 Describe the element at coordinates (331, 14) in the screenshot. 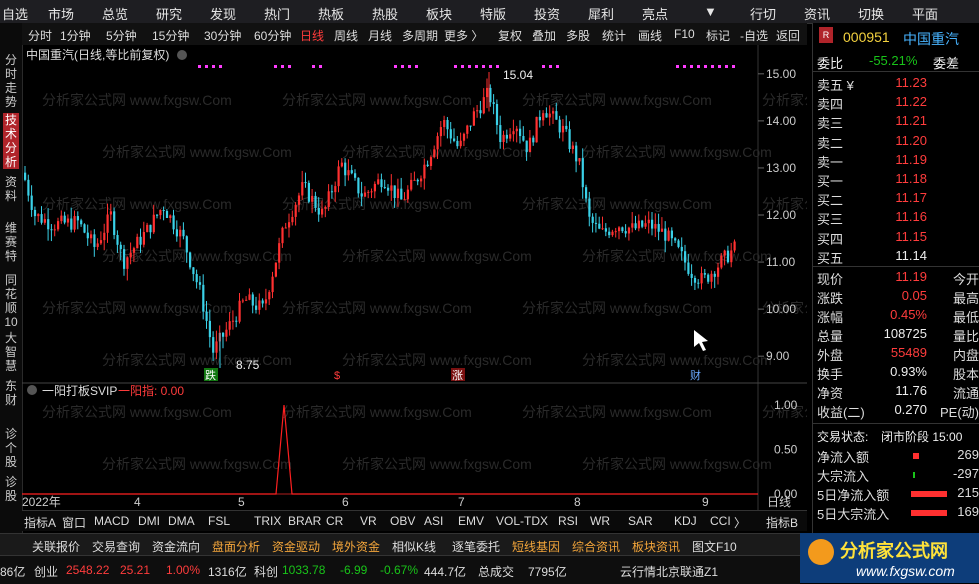

I see `menu-reban: 热板` at that location.